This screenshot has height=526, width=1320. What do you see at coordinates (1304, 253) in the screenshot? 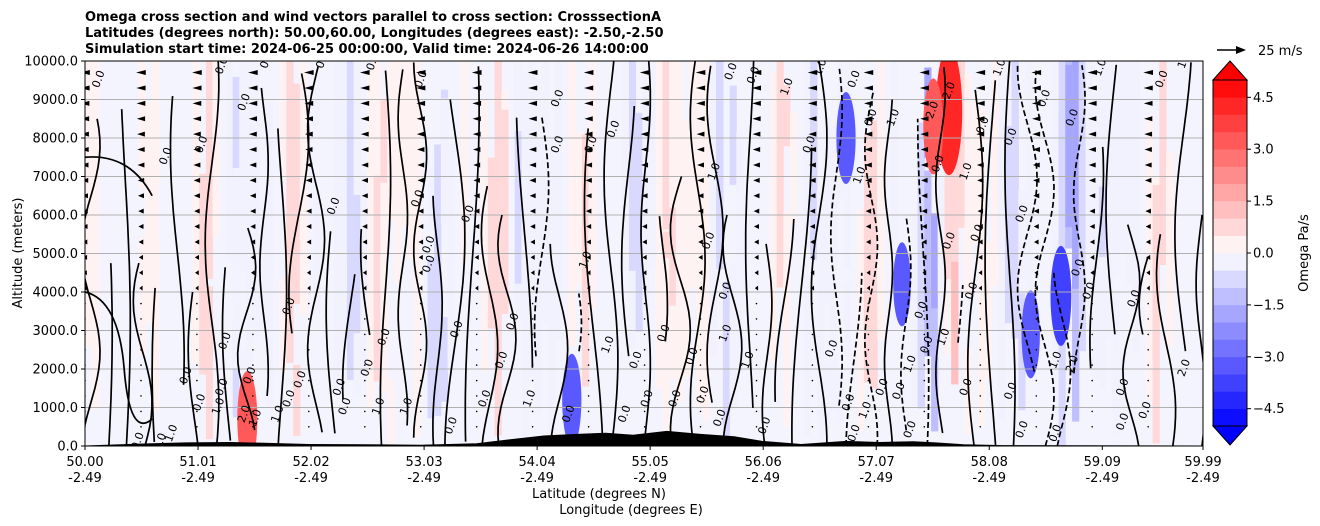
I see `colorbar-label: Omega Pa/s` at bounding box center [1304, 253].